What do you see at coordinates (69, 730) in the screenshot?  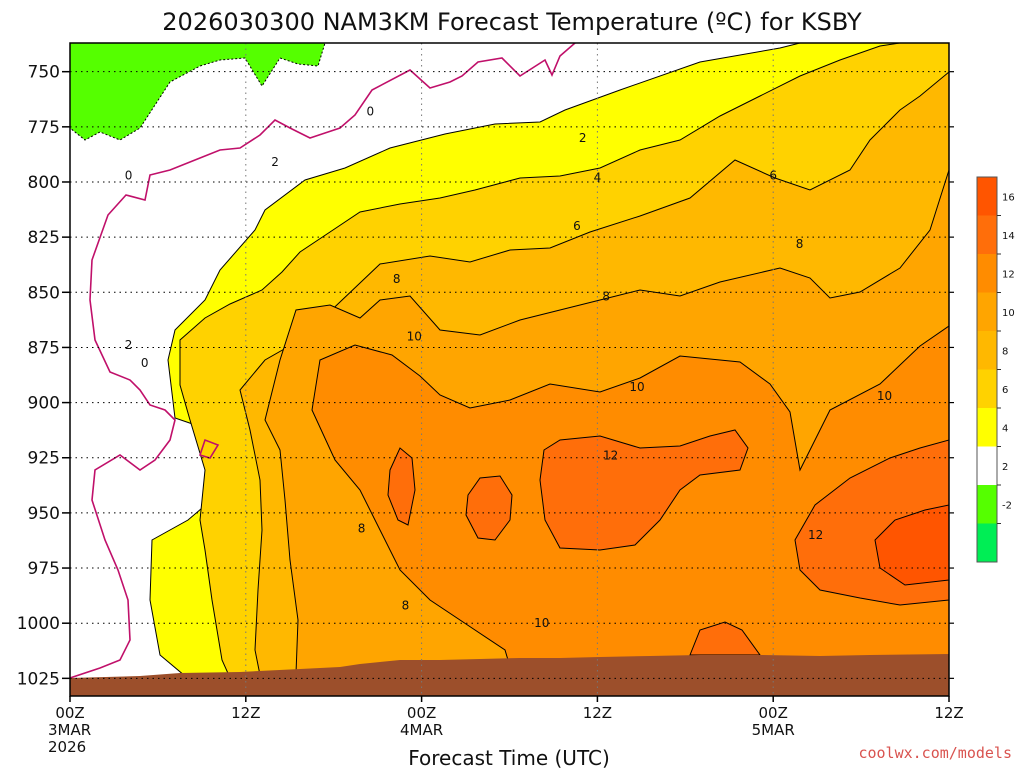 I see `x-tick-label: 3MAR` at bounding box center [69, 730].